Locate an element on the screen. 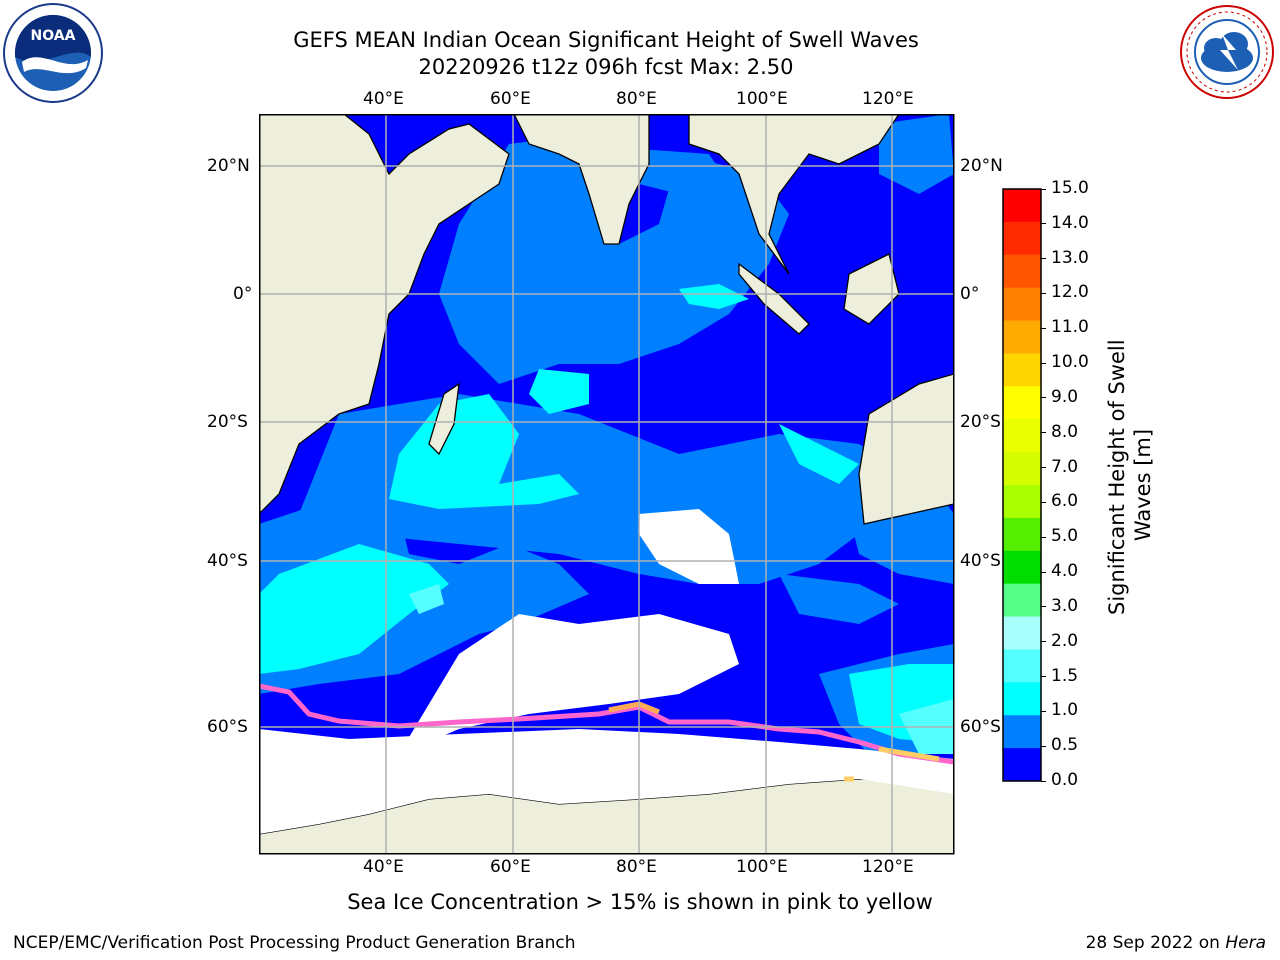 The image size is (1280, 960). lat-tick-left: 40°S is located at coordinates (227, 561).